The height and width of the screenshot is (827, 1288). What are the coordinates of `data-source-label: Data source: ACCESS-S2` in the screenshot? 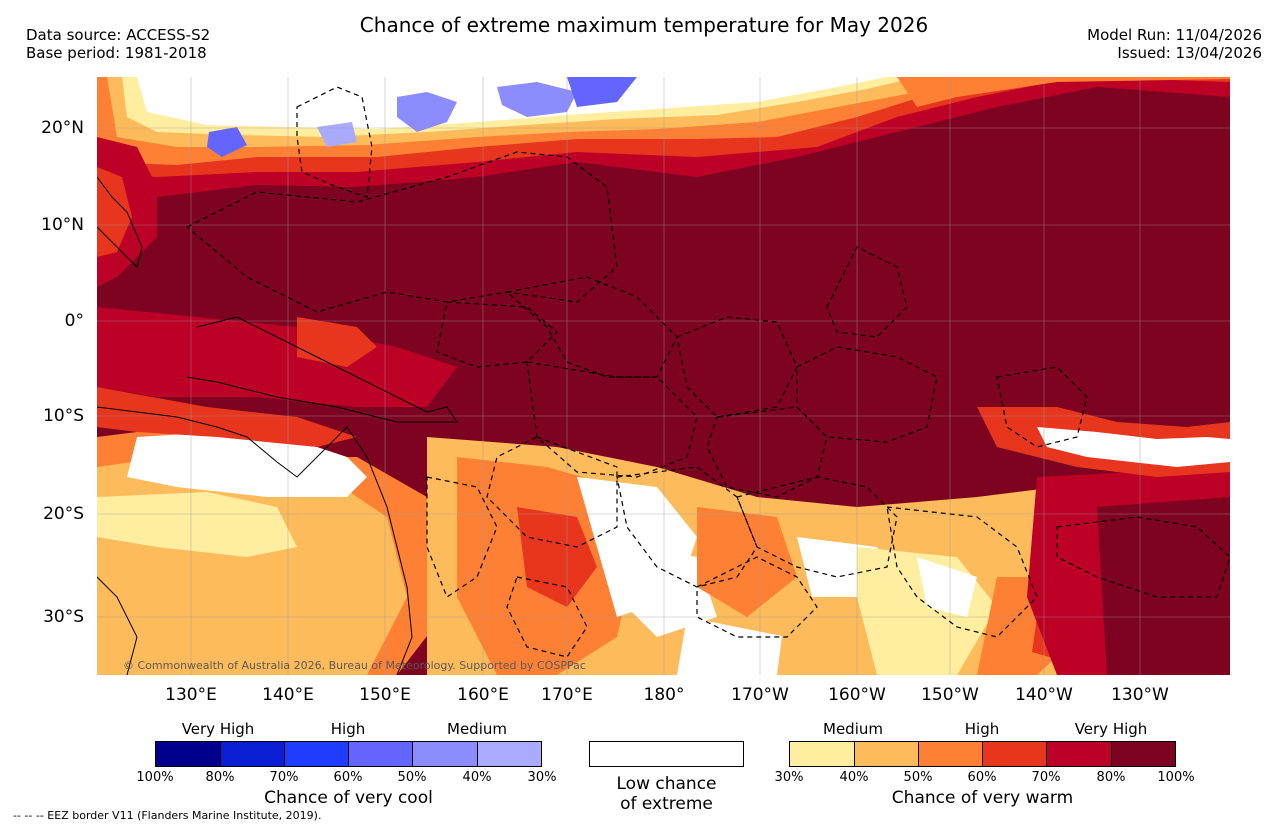 It's located at (118, 35).